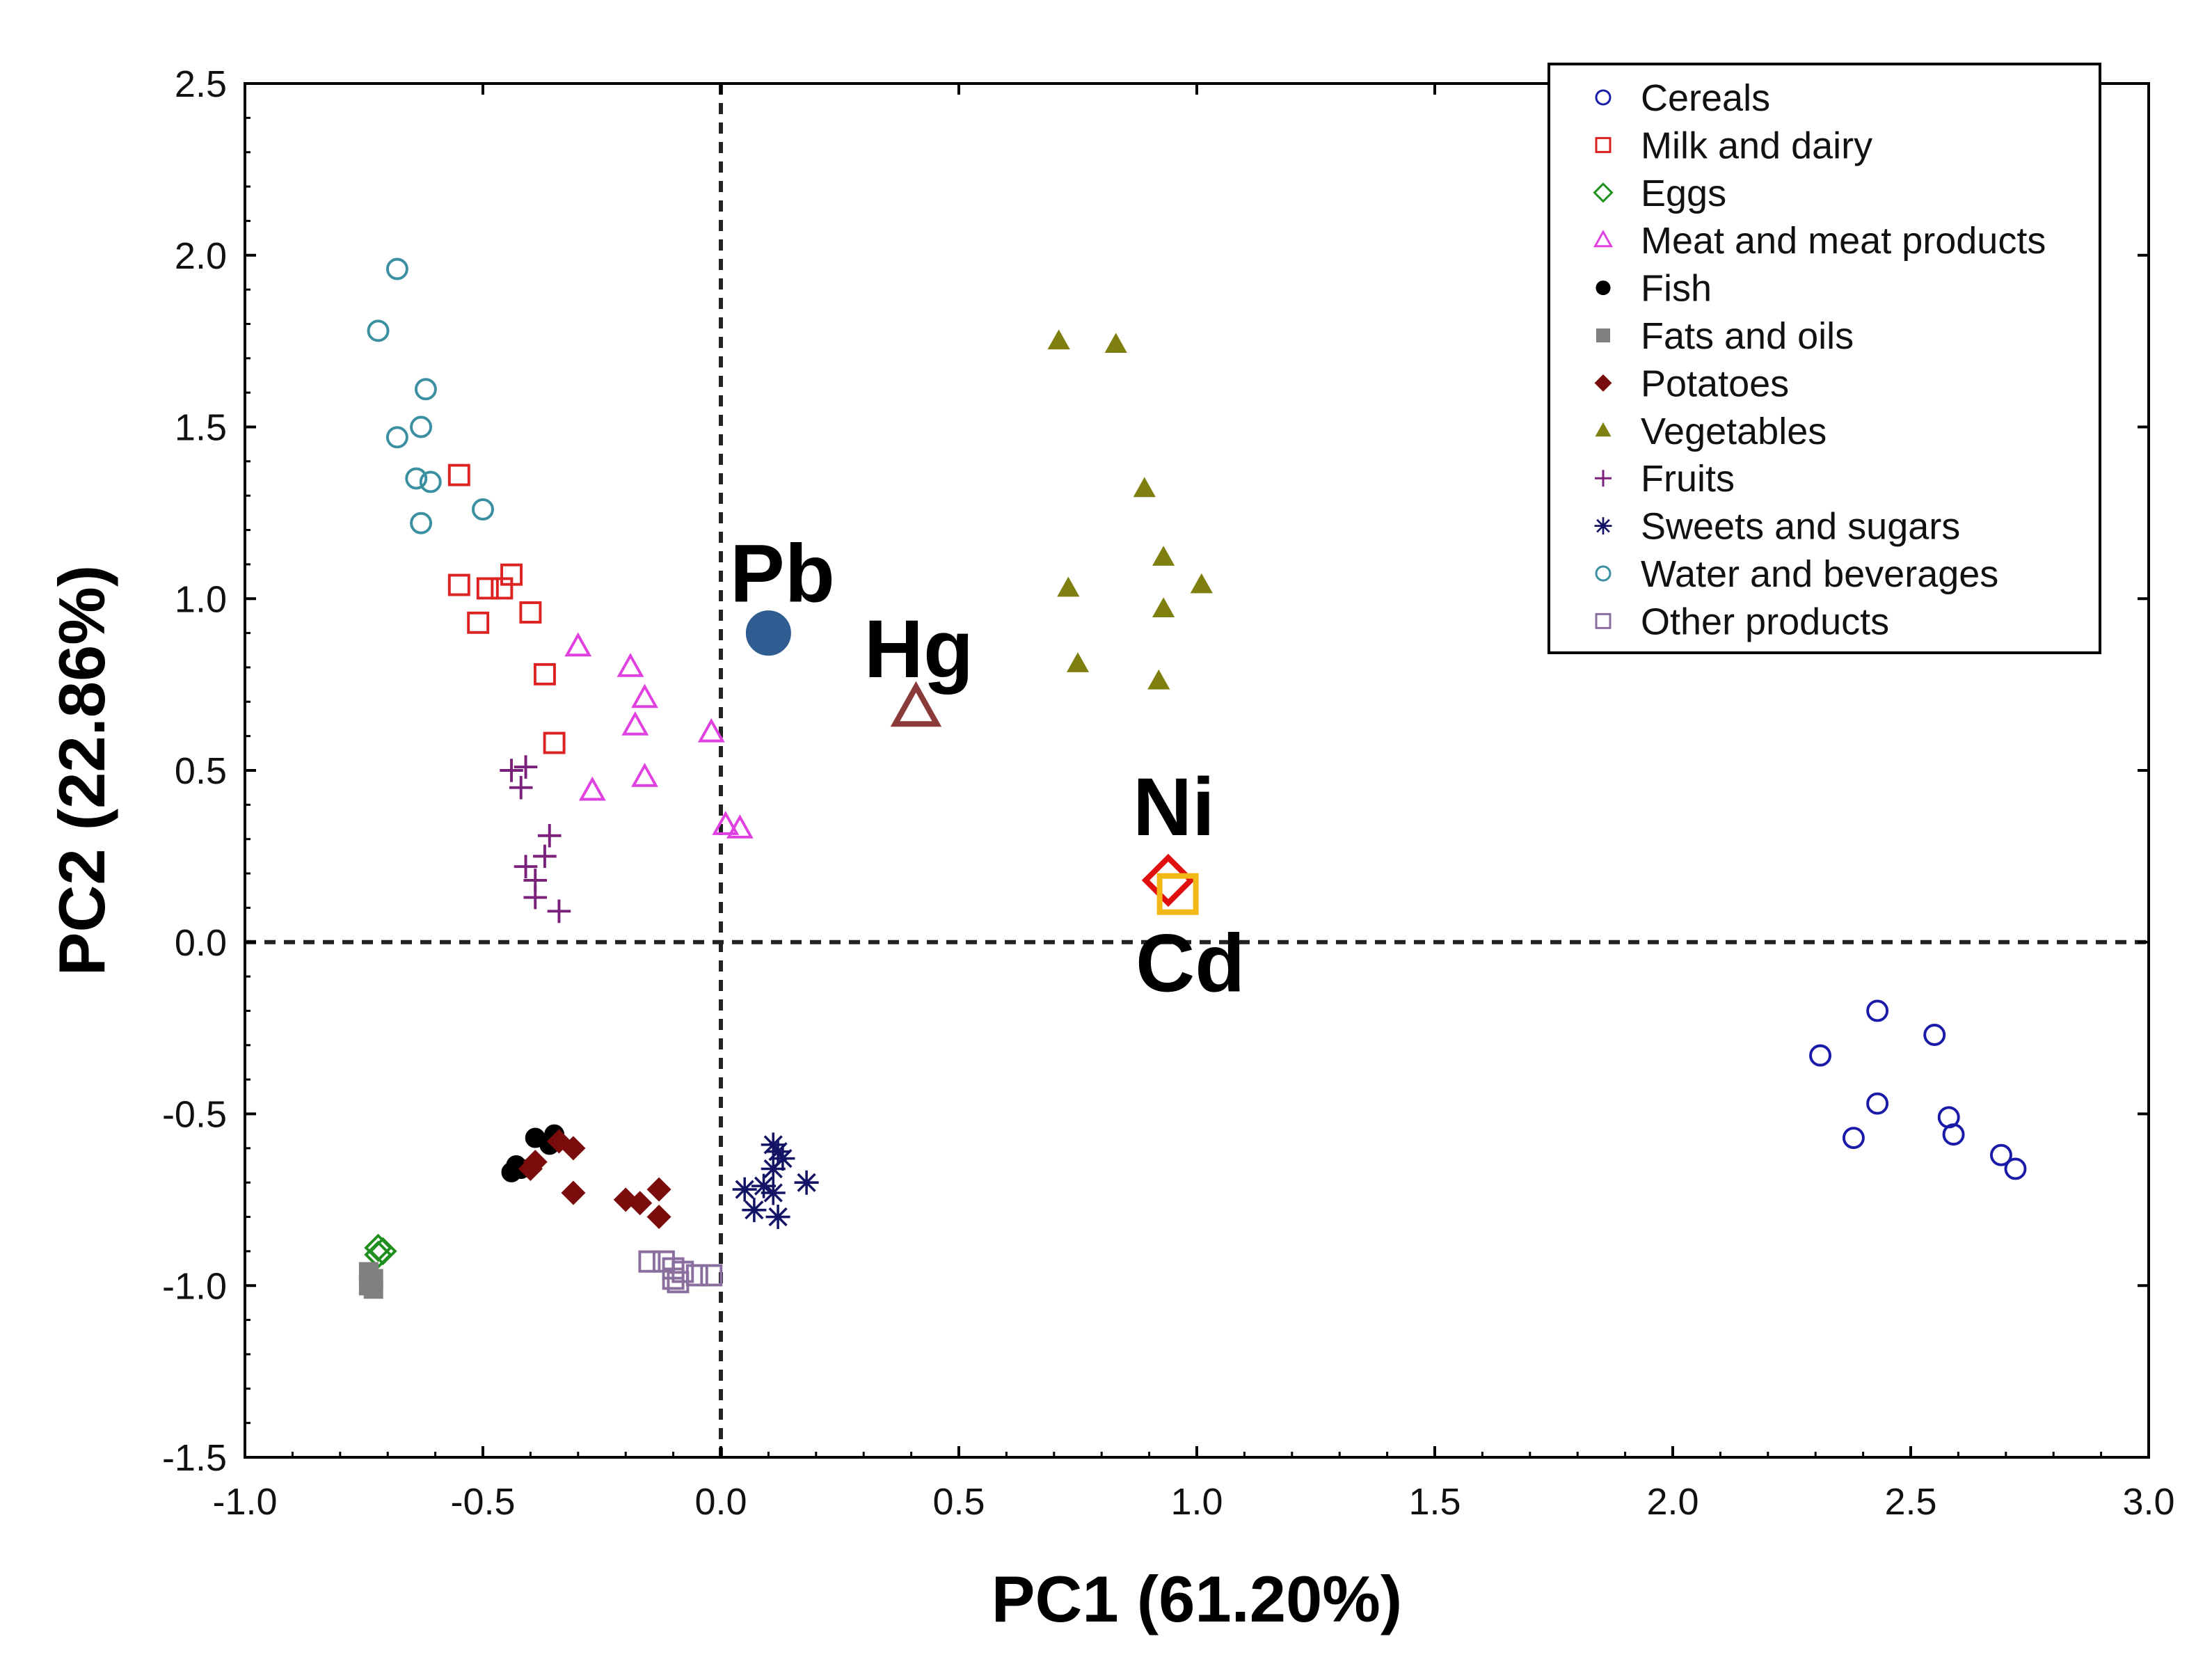 This screenshot has width=2212, height=1680. I want to click on loading-cd: Cd, so click(1190, 941).